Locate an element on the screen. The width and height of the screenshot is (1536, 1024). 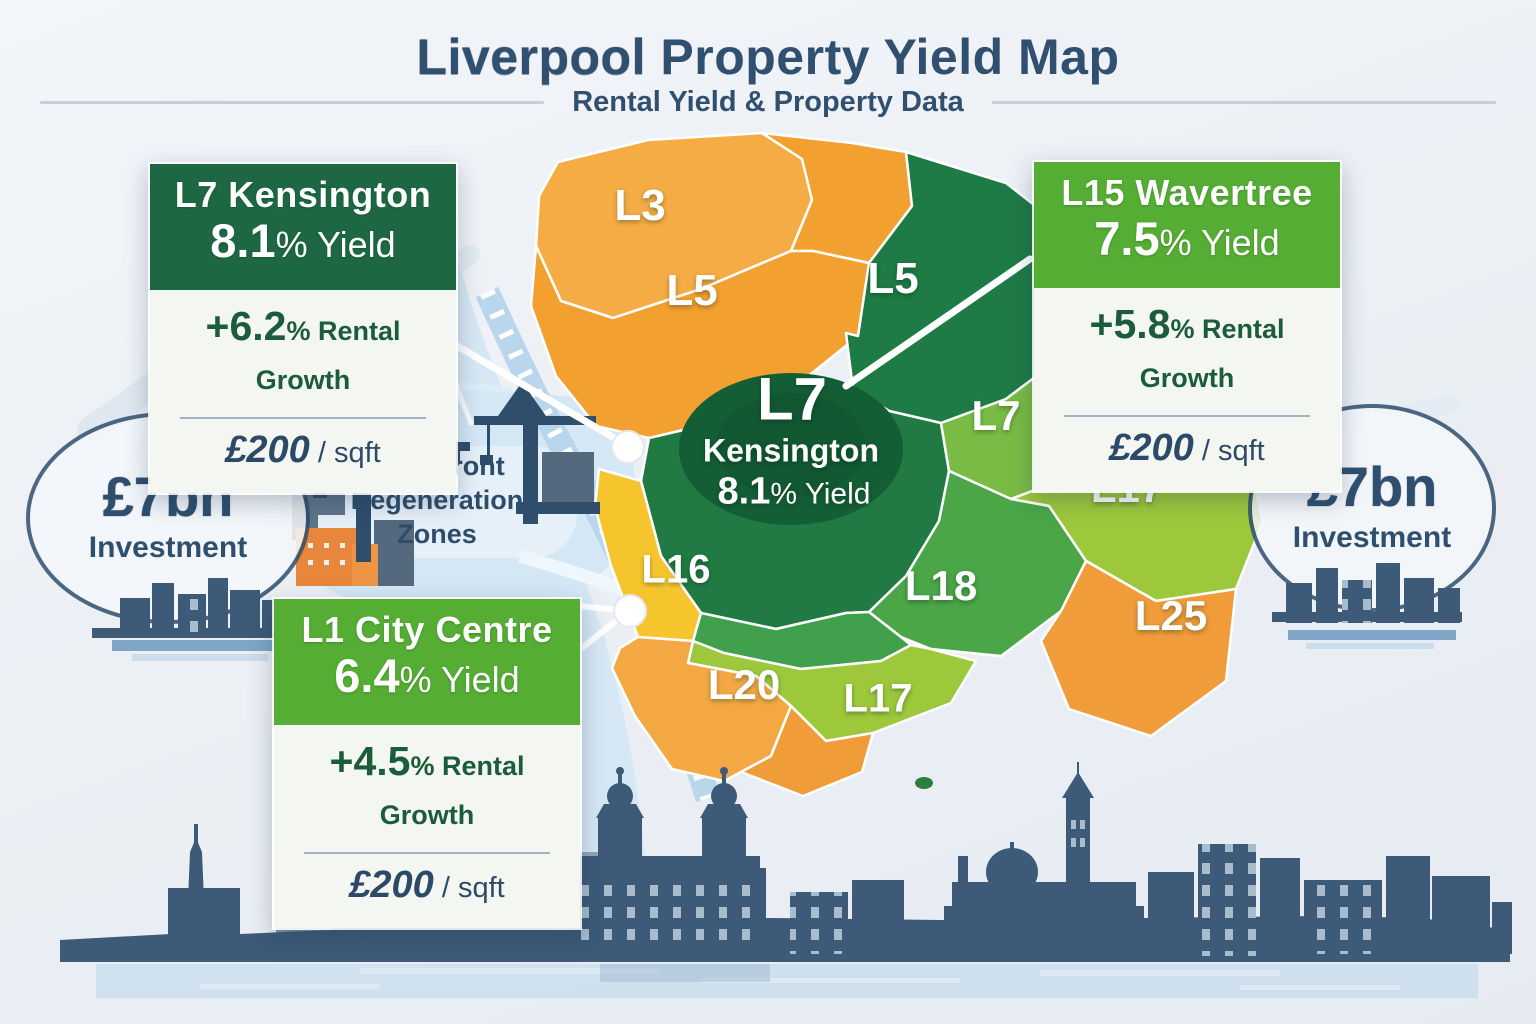
callout-l1-header: L1 City Centre 6.4% Yield is located at coordinates (427, 662).